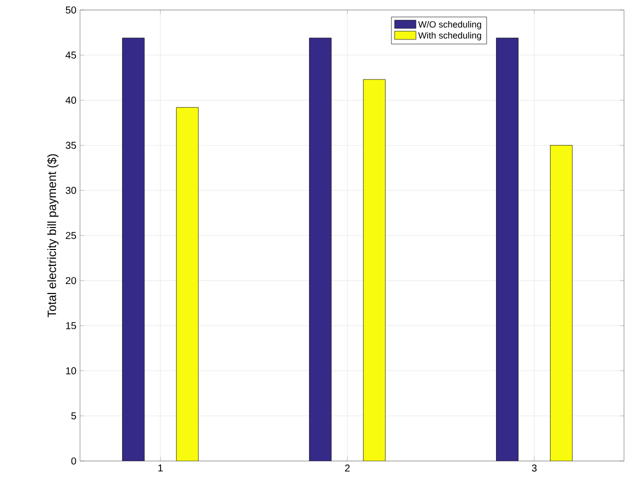  I want to click on y-tick-label: 20, so click(71, 280).